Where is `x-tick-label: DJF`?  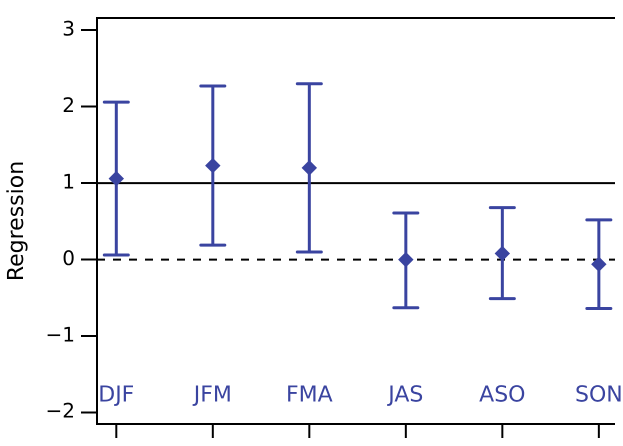 x-tick-label: DJF is located at coordinates (116, 395).